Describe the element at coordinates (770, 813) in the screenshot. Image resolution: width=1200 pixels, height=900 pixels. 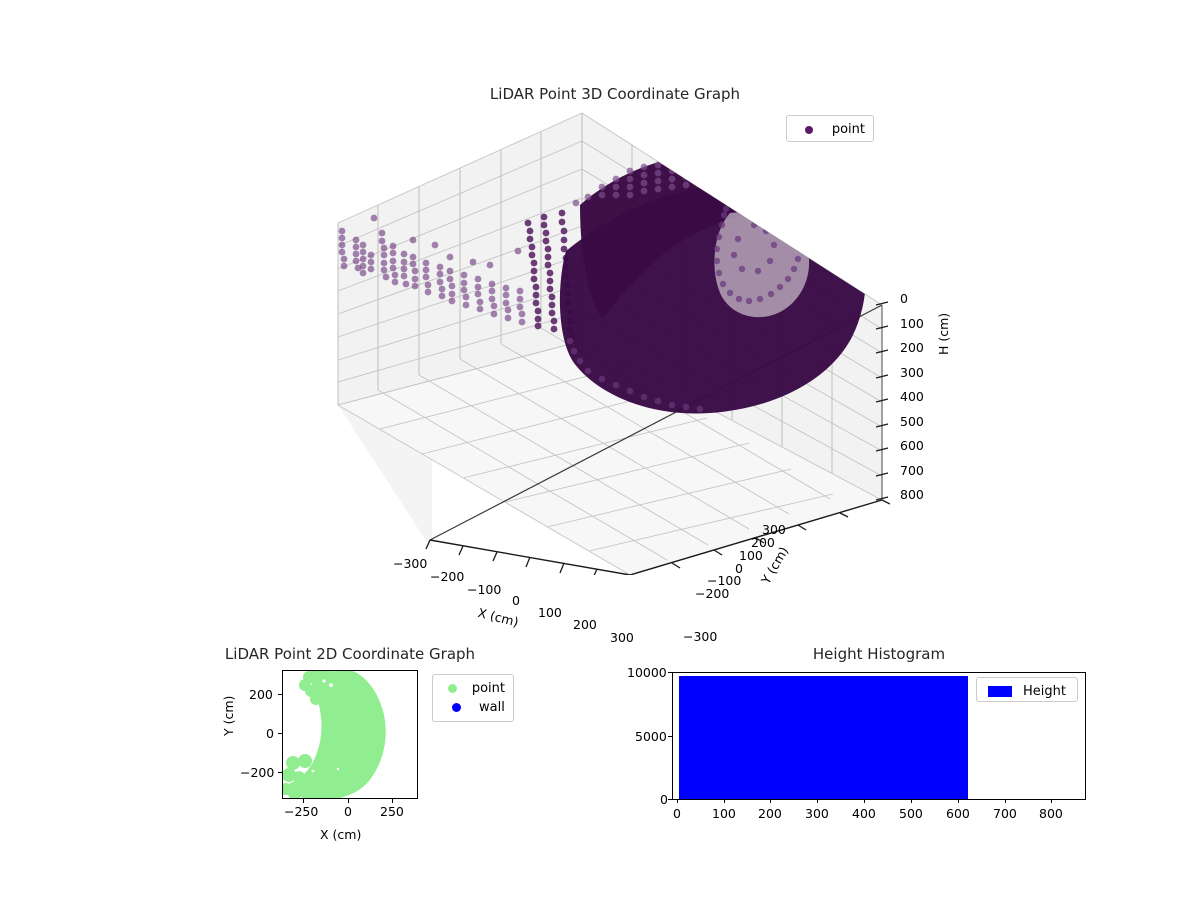
I see `label-hist-x-200: 200` at that location.